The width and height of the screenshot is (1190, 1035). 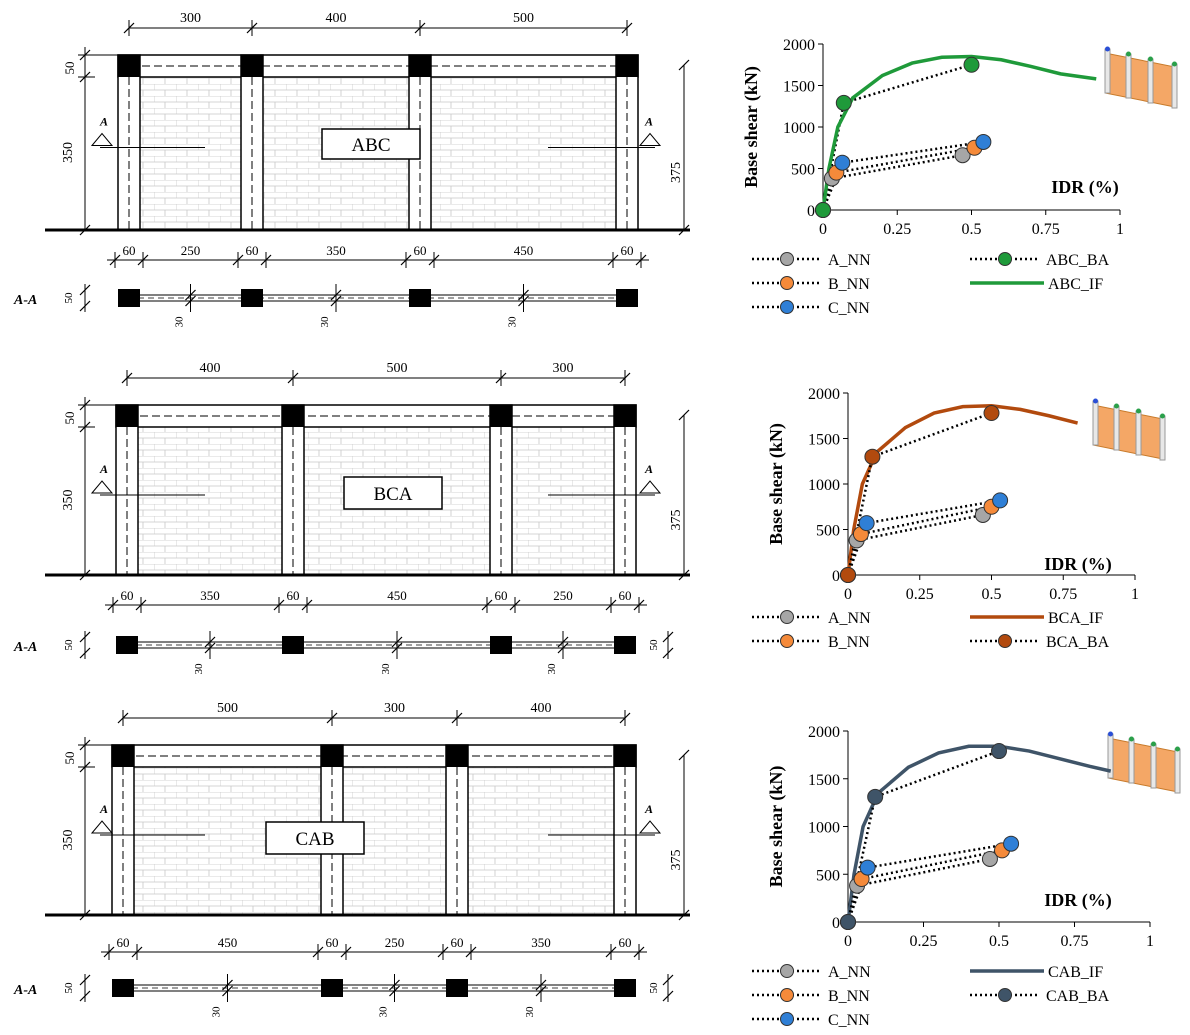 I want to click on legend-label-B_NN: B_NN, so click(x=849, y=284).